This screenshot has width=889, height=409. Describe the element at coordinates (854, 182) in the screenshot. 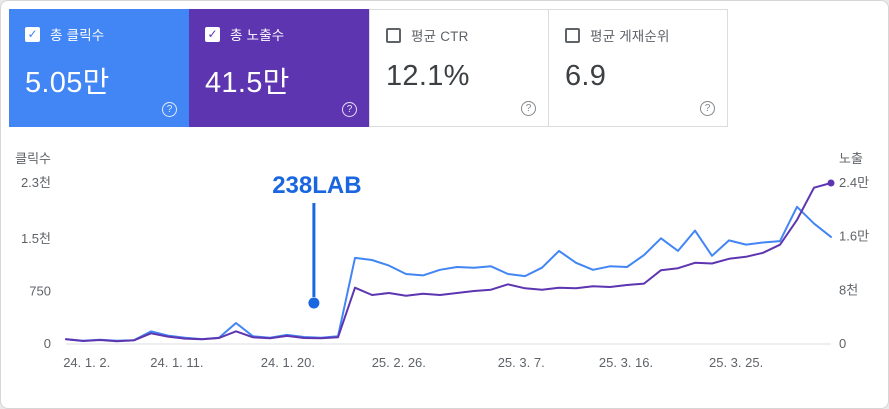

I see `right-axis-tick: 2.4만` at that location.